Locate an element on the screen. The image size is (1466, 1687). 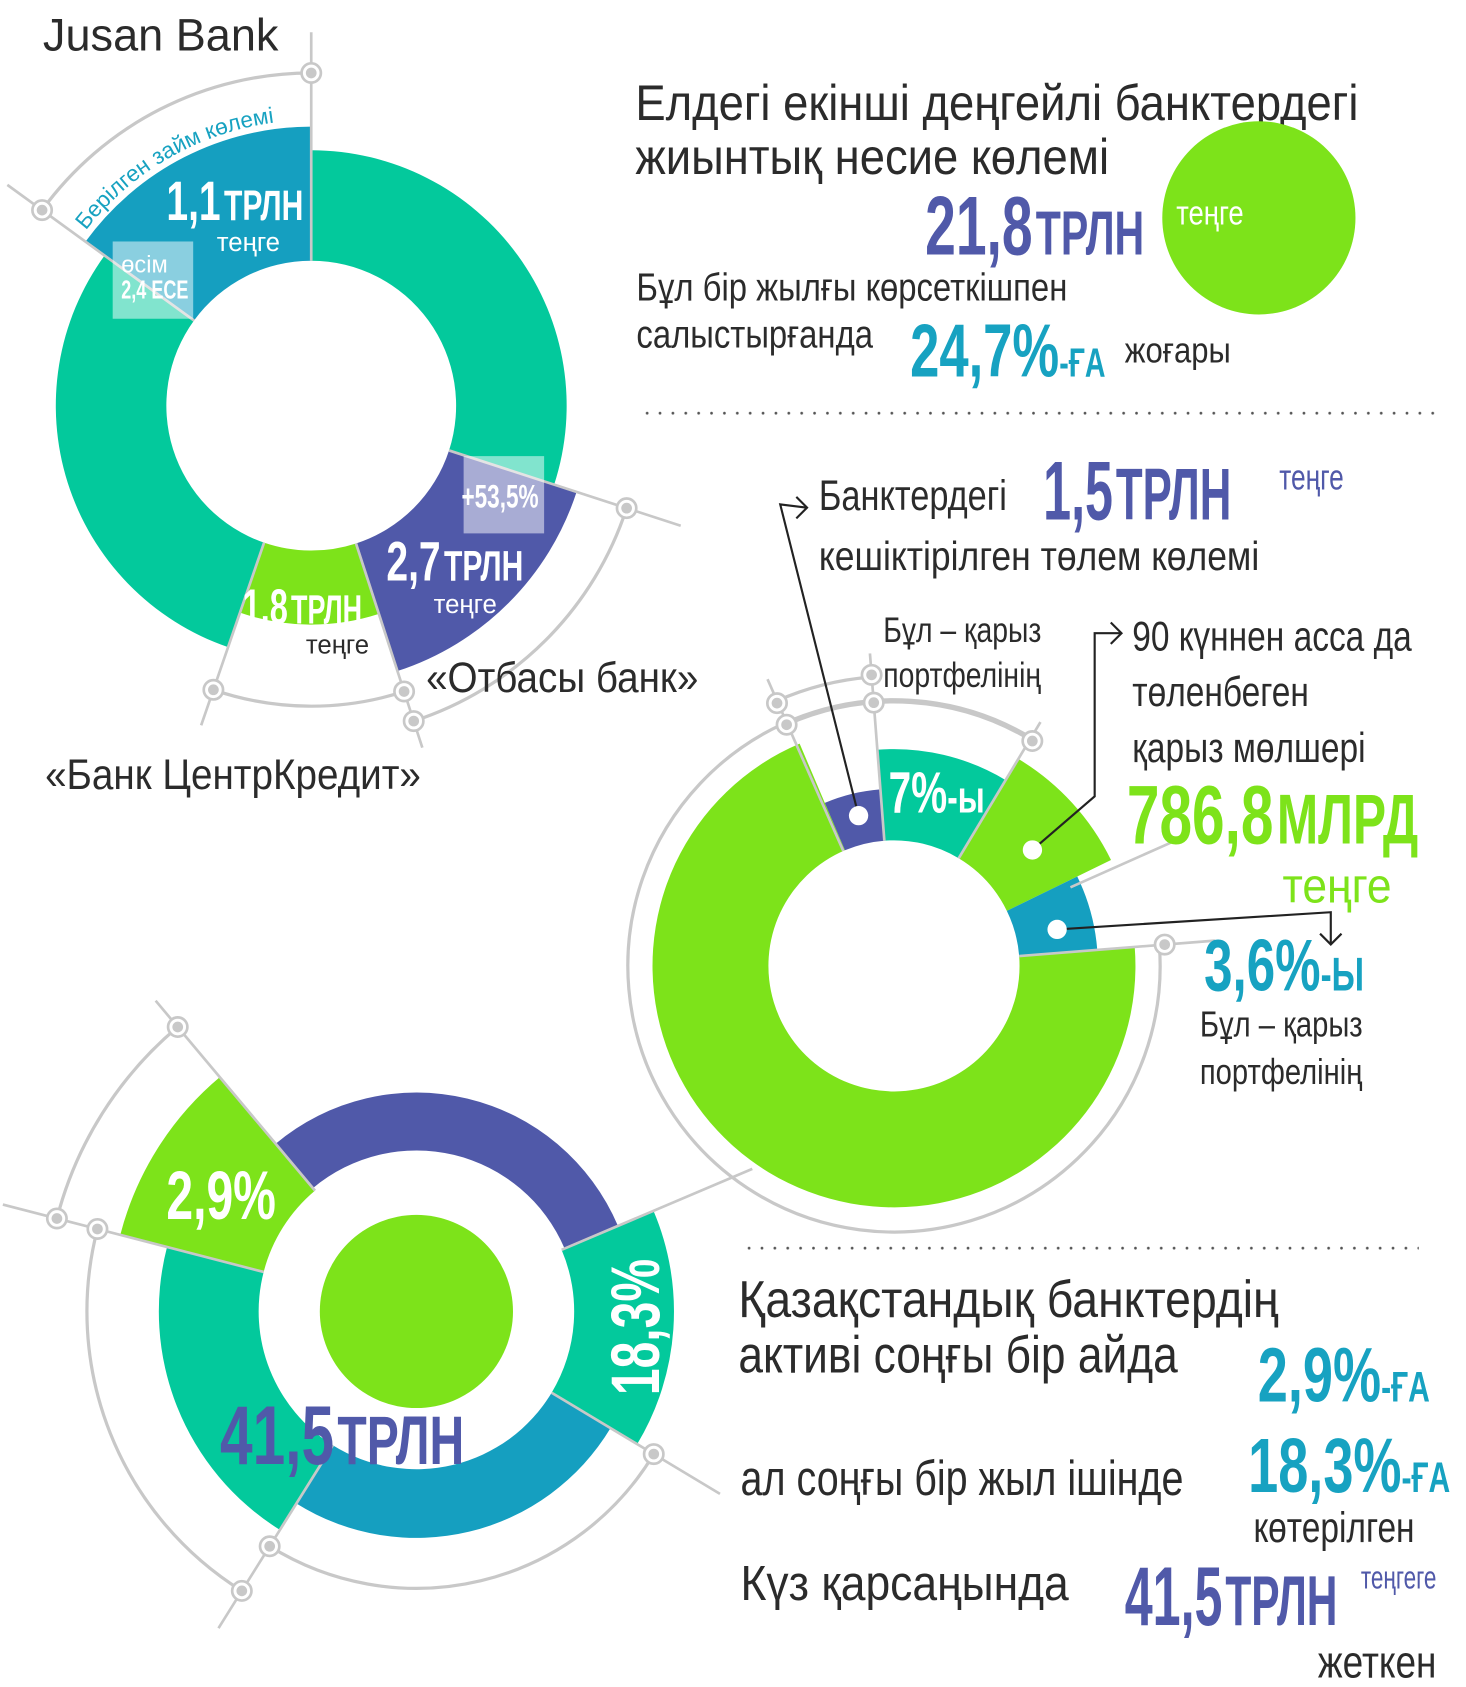
compare-line1: Бұл бір жылғы көрсеткішпен is located at coordinates (852, 287).